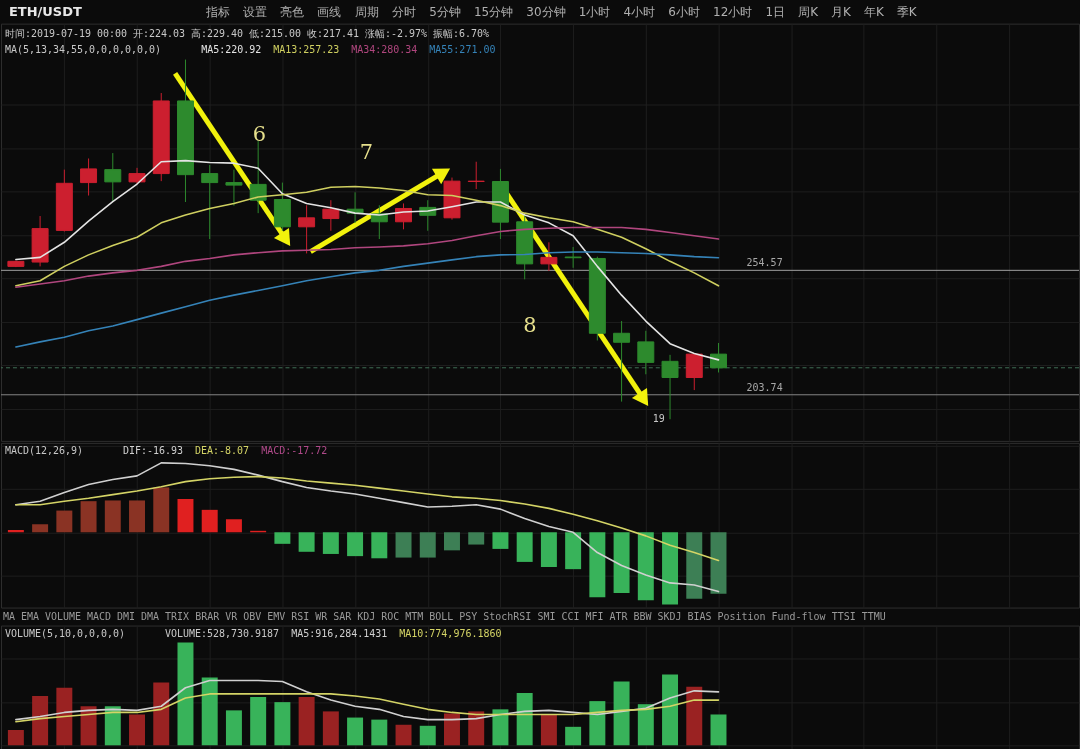 The width and height of the screenshot is (1080, 749). Describe the element at coordinates (809, 11) in the screenshot. I see `text: 周K` at that location.